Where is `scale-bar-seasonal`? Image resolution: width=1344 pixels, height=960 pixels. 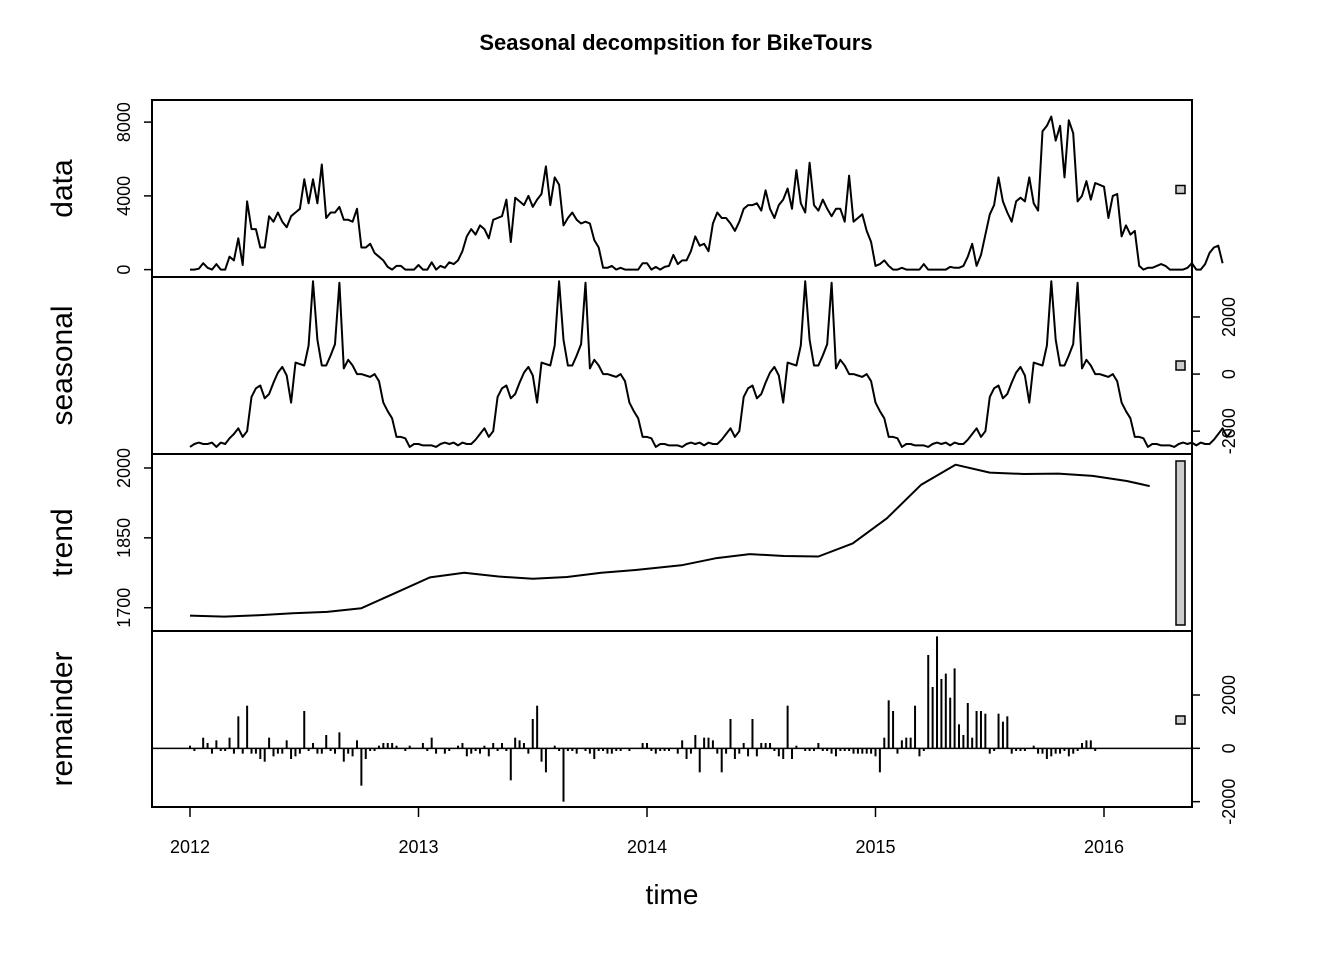 scale-bar-seasonal is located at coordinates (1180, 365).